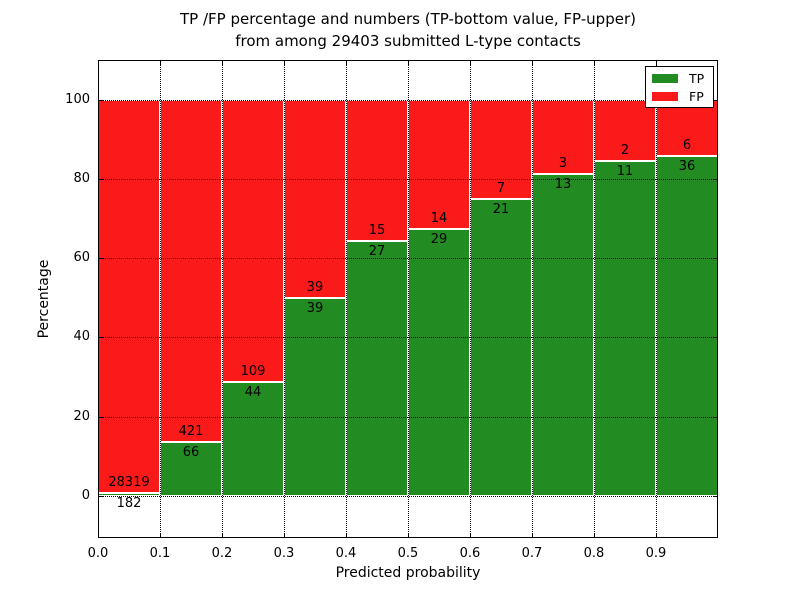 This screenshot has width=800, height=600. Describe the element at coordinates (222, 553) in the screenshot. I see `x-tick-label: 0.2` at that location.